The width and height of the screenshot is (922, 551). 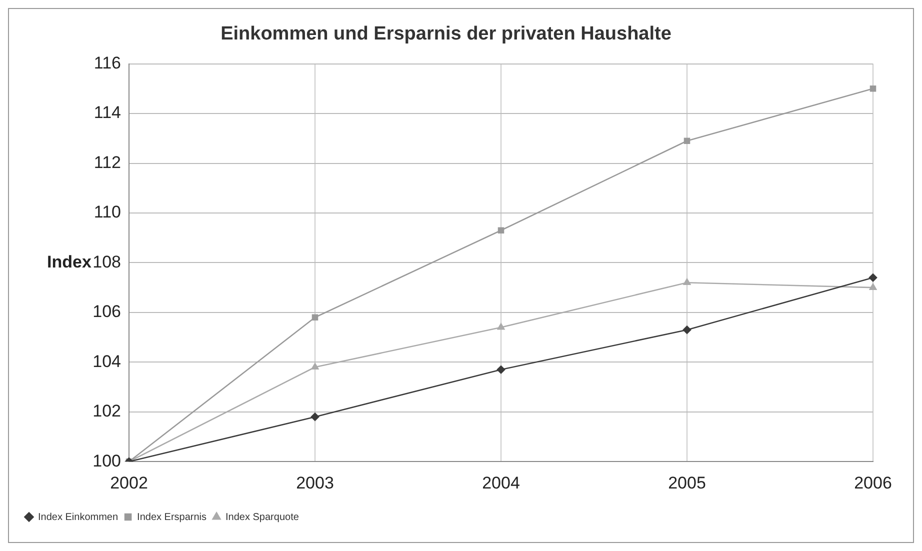 I want to click on y-tick-label: 116, so click(x=107, y=62).